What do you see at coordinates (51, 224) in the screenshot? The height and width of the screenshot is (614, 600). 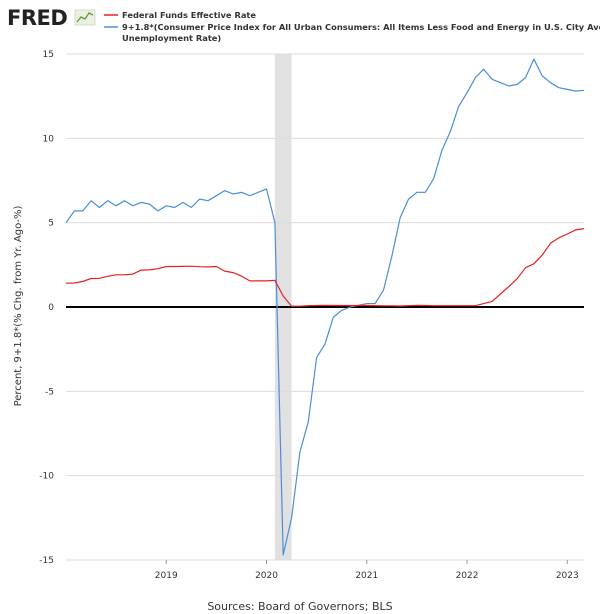 I see `y-tick-label: 5` at bounding box center [51, 224].